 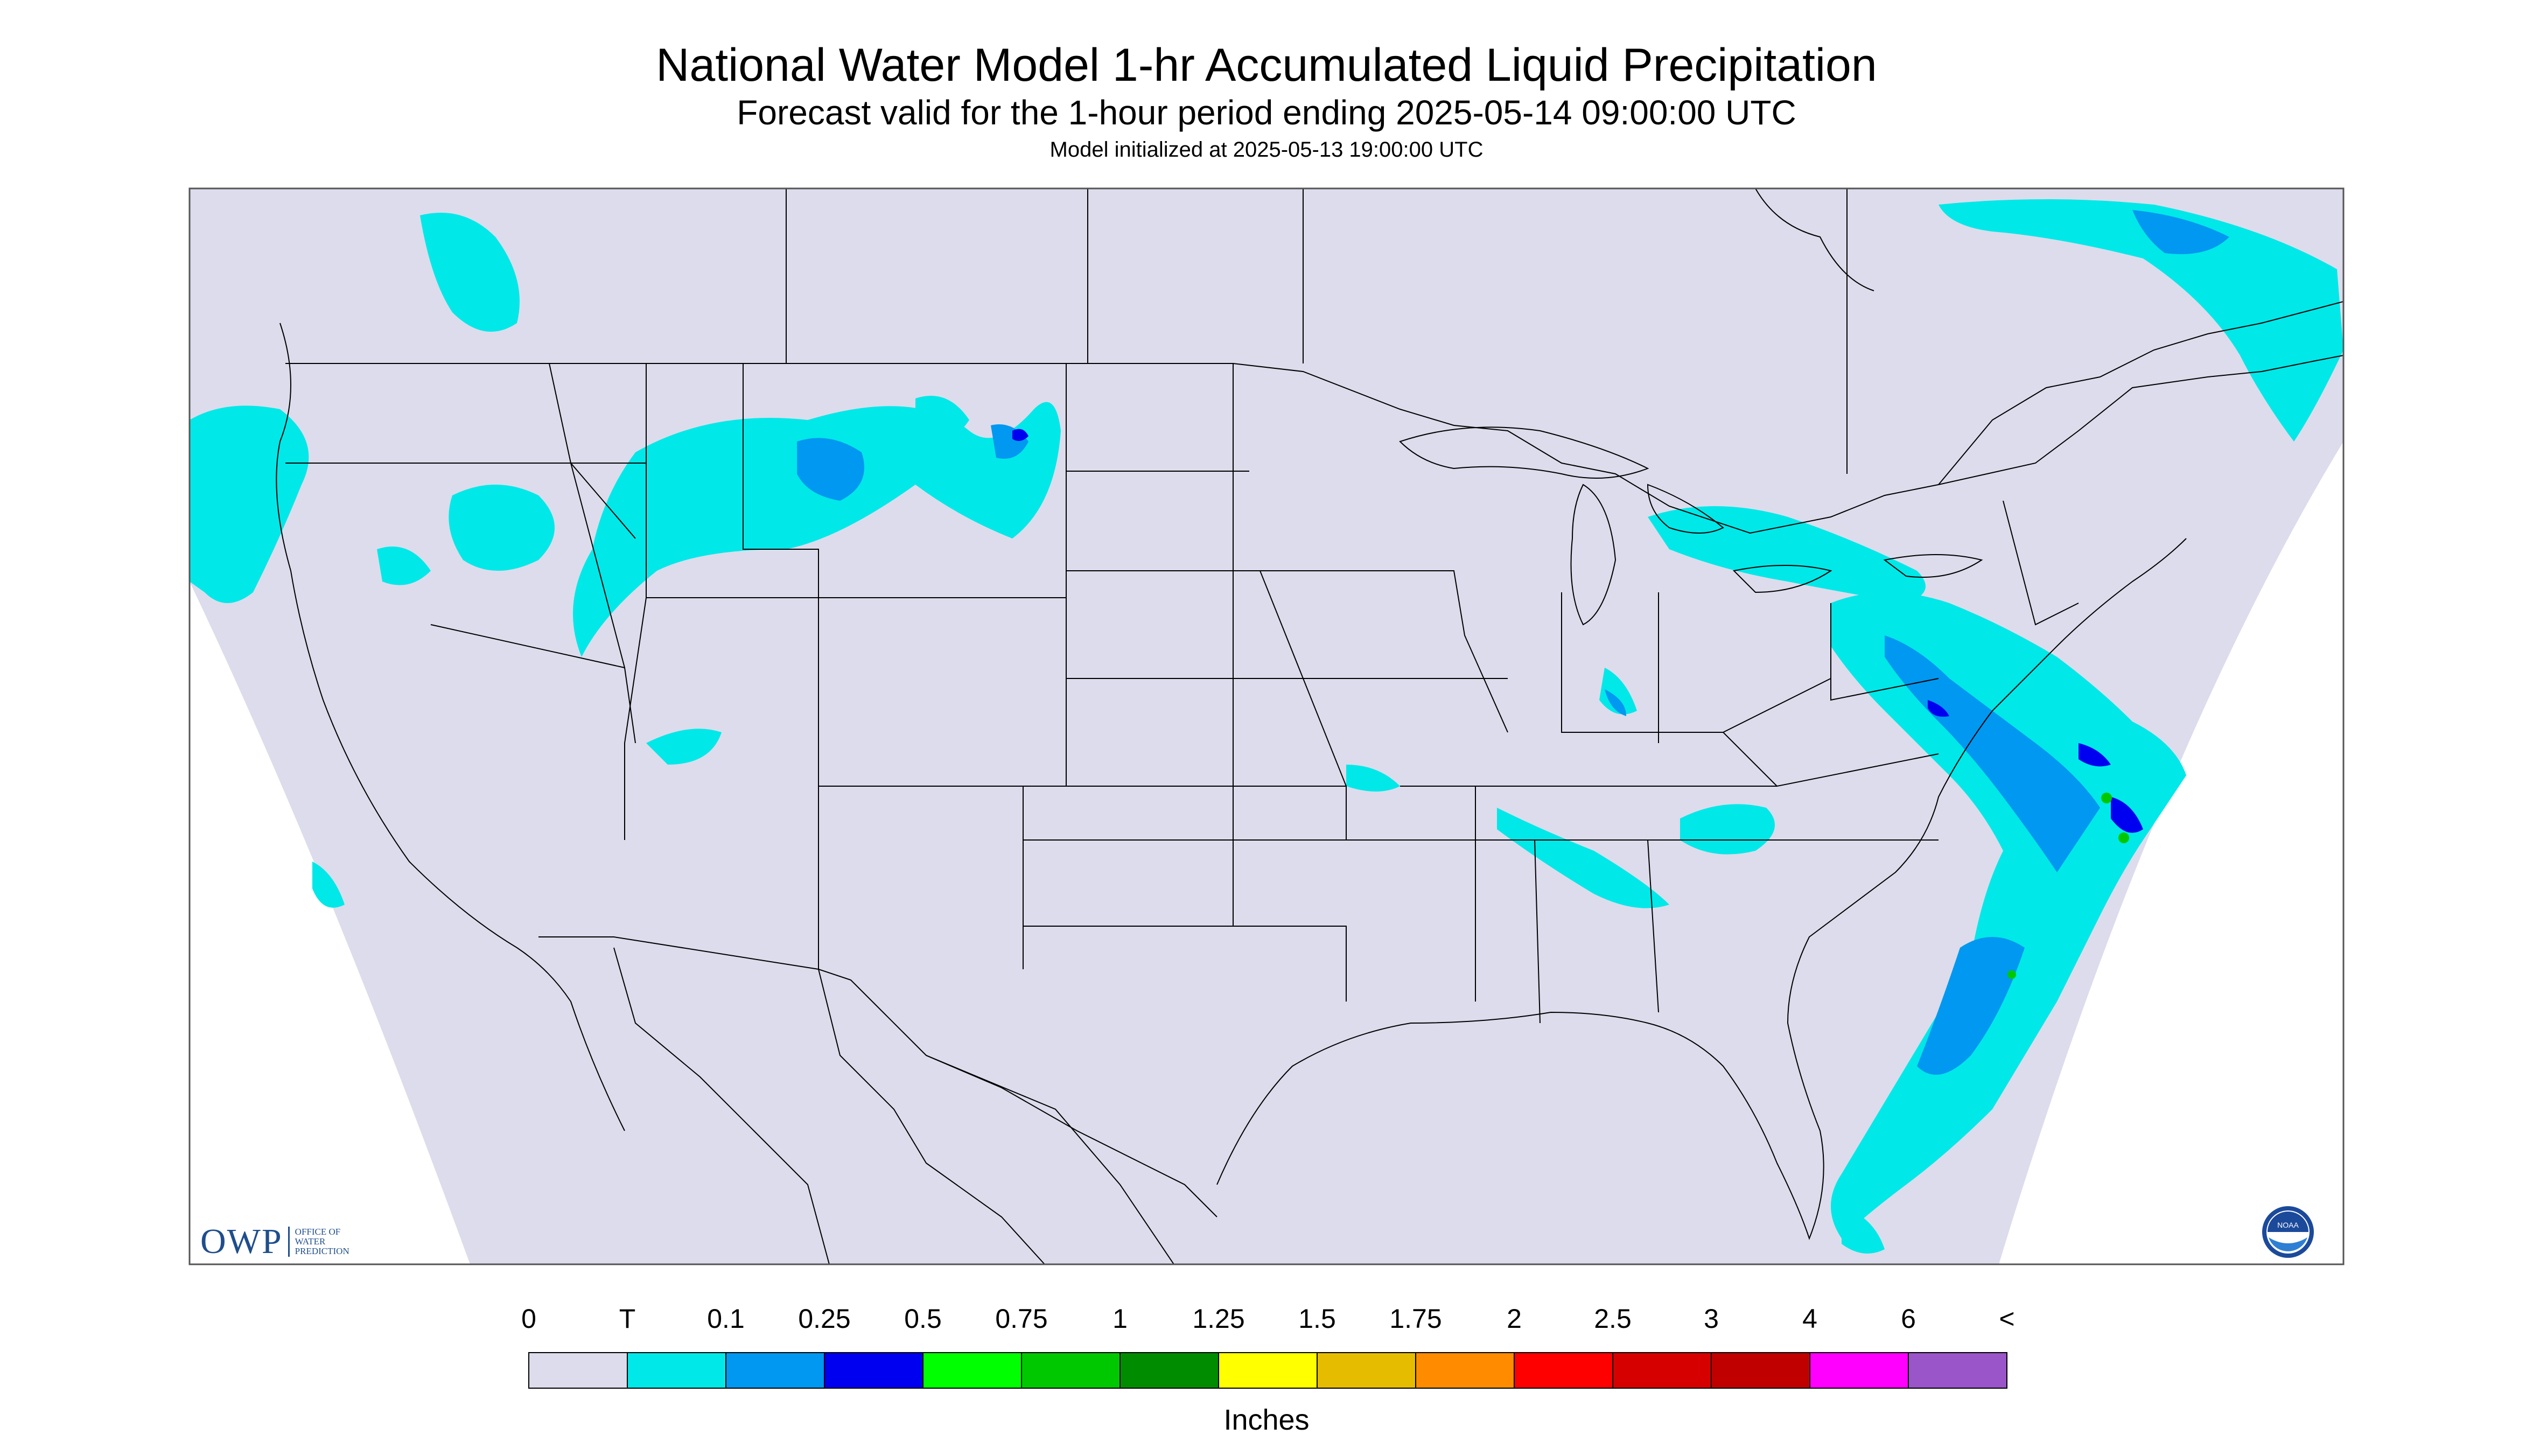 I want to click on legend-tick-label: 3, so click(x=1711, y=1319).